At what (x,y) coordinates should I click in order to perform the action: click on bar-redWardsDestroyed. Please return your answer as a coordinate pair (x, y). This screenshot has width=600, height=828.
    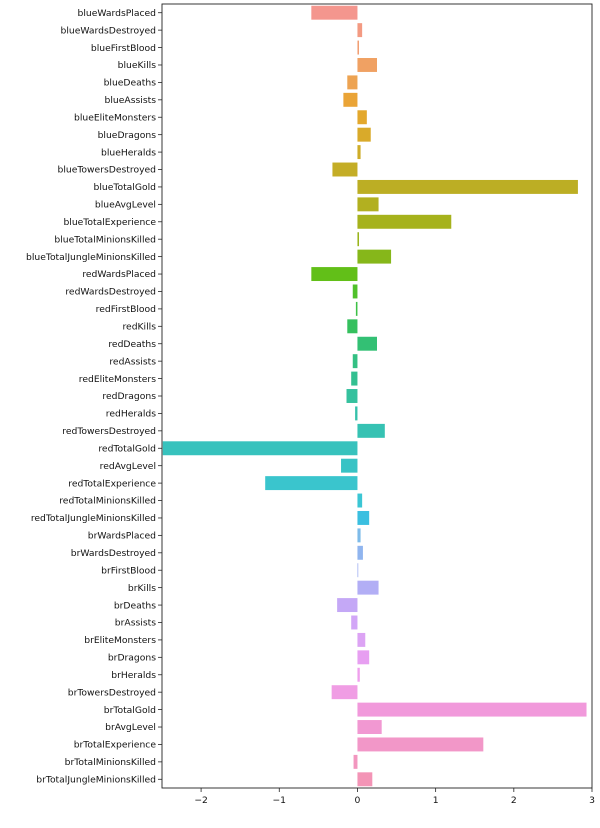
    Looking at the image, I should click on (355, 291).